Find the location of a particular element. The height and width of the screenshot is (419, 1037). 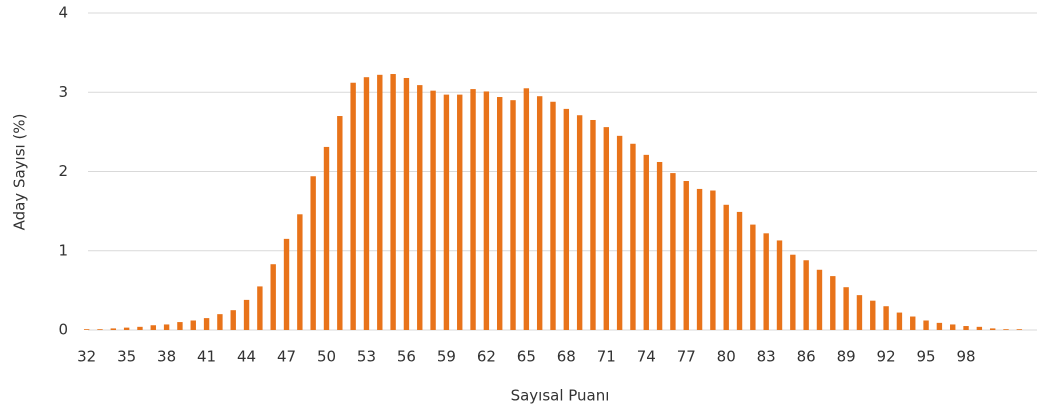

x-tick-label: 41 is located at coordinates (206, 357).